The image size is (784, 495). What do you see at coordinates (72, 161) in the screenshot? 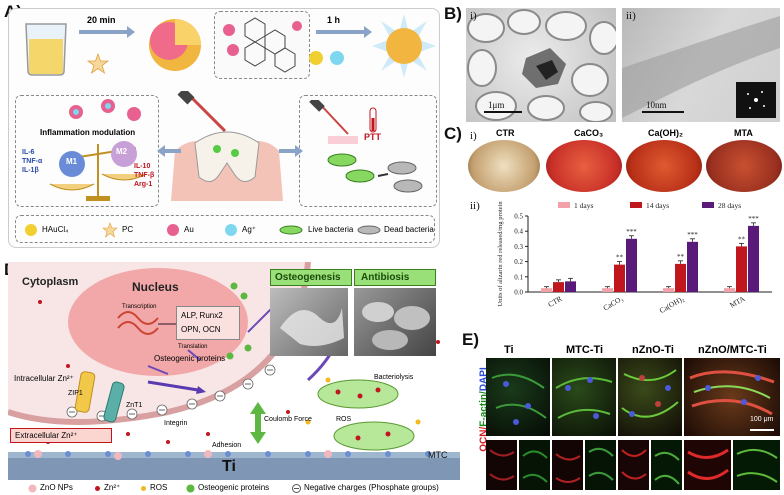
I see `m1-label: M1` at bounding box center [72, 161].